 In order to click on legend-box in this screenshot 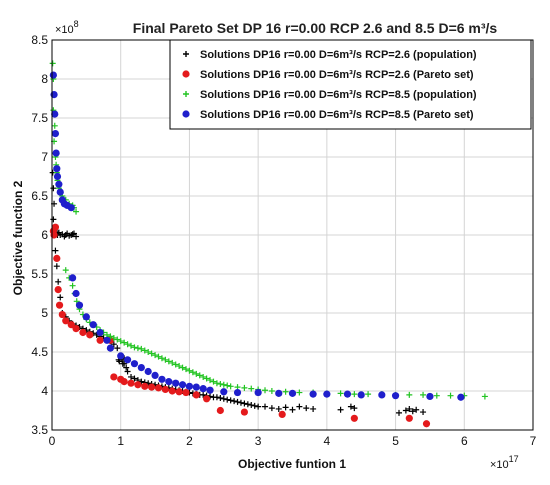, I will do `click(350, 84)`.